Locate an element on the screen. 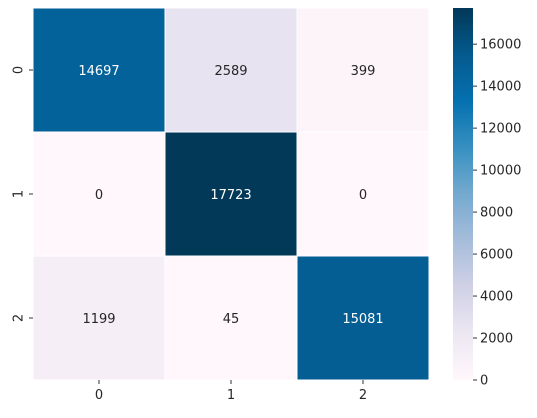 This screenshot has width=537, height=418. y-tick-label: 0 is located at coordinates (19, 70).